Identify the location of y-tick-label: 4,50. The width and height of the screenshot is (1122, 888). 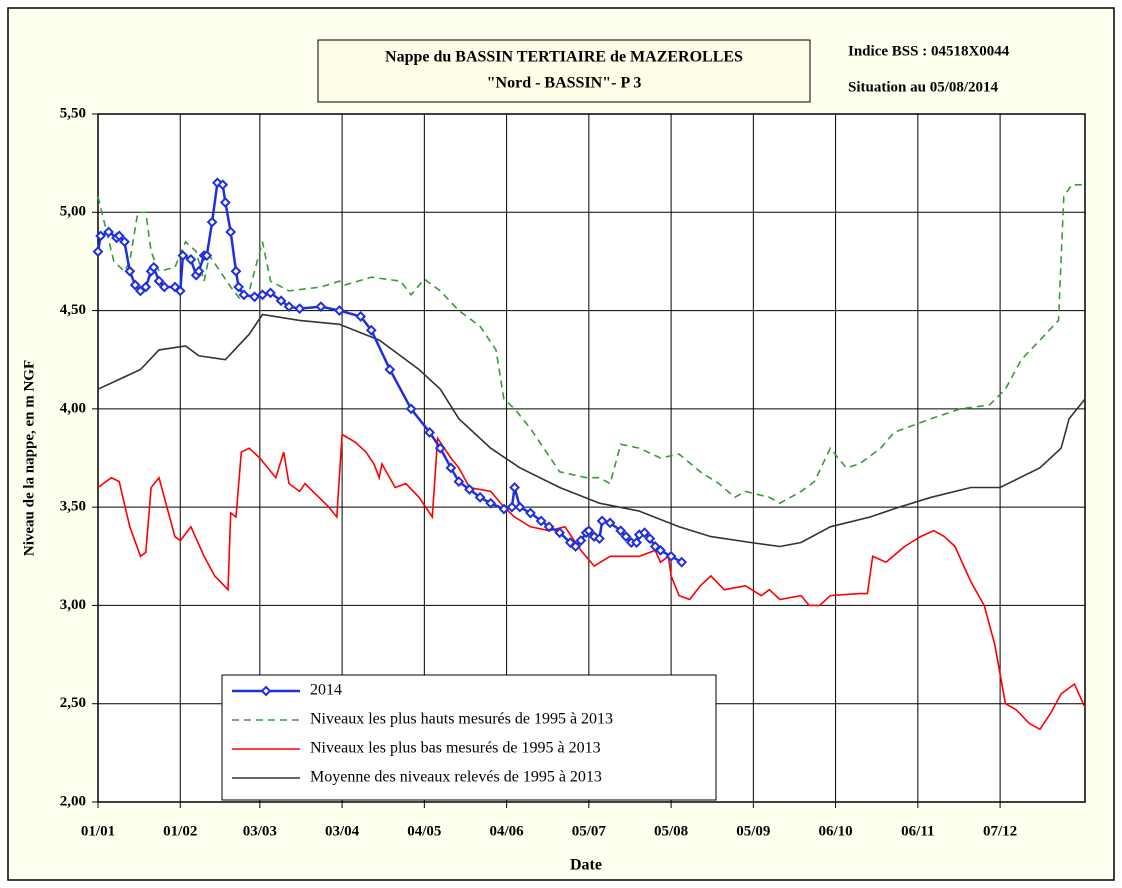
(73, 310).